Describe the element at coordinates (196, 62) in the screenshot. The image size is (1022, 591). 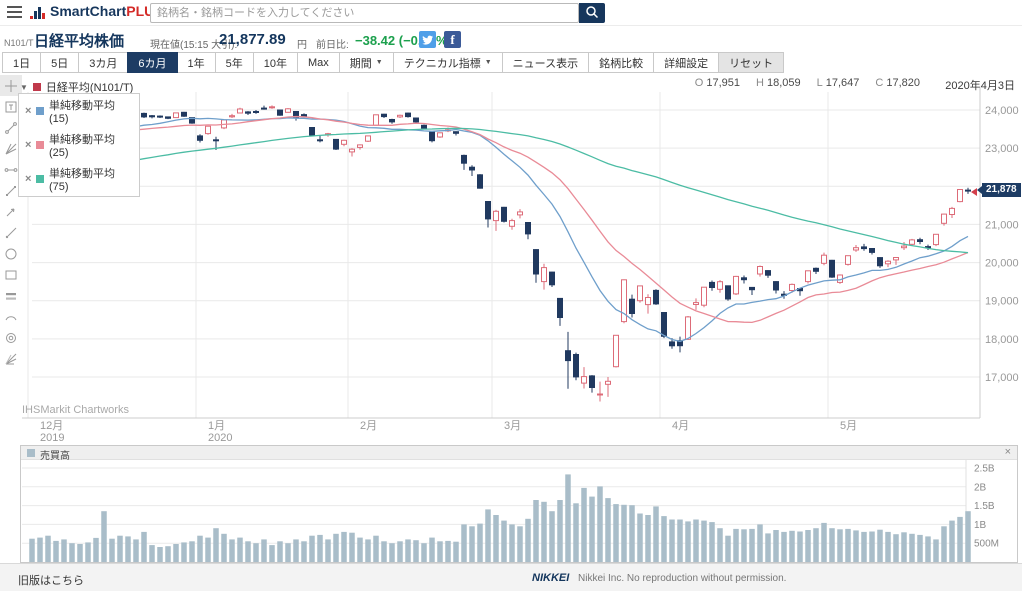
I see `period-button-4: 1年` at that location.